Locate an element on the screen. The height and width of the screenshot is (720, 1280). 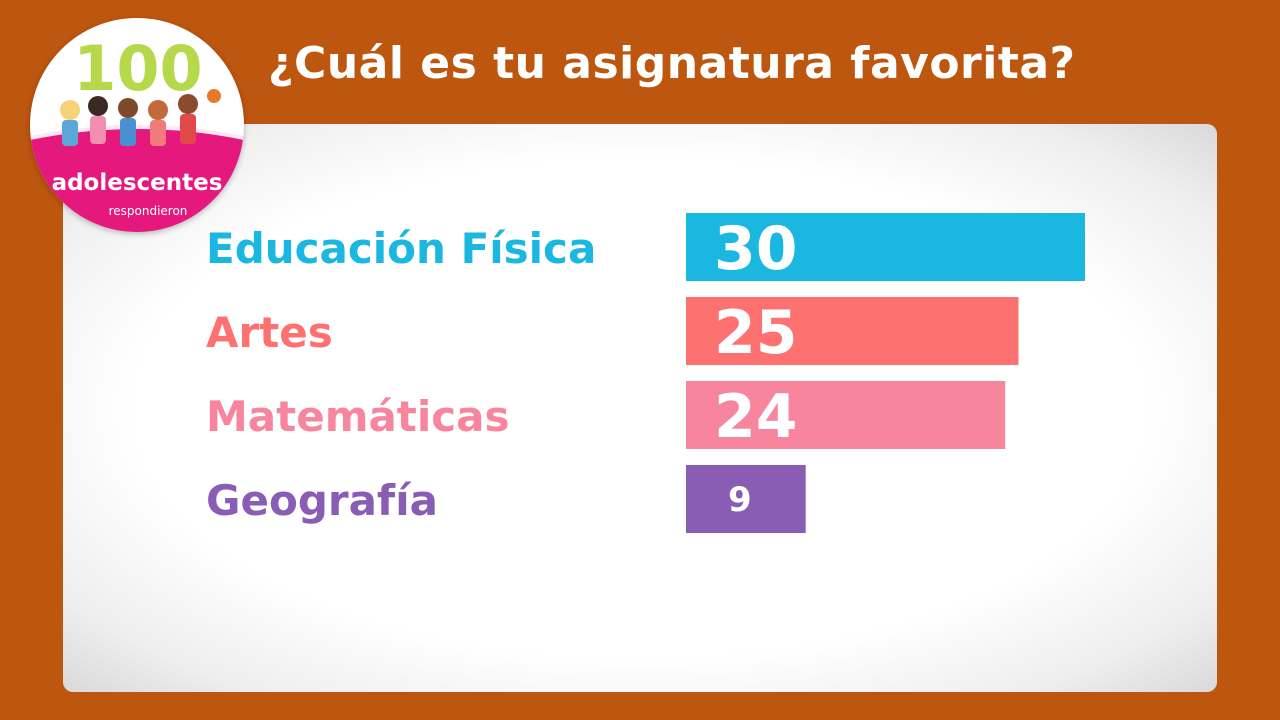
page-title: ¿Cuál es tu asignatura favorita? is located at coordinates (672, 63).